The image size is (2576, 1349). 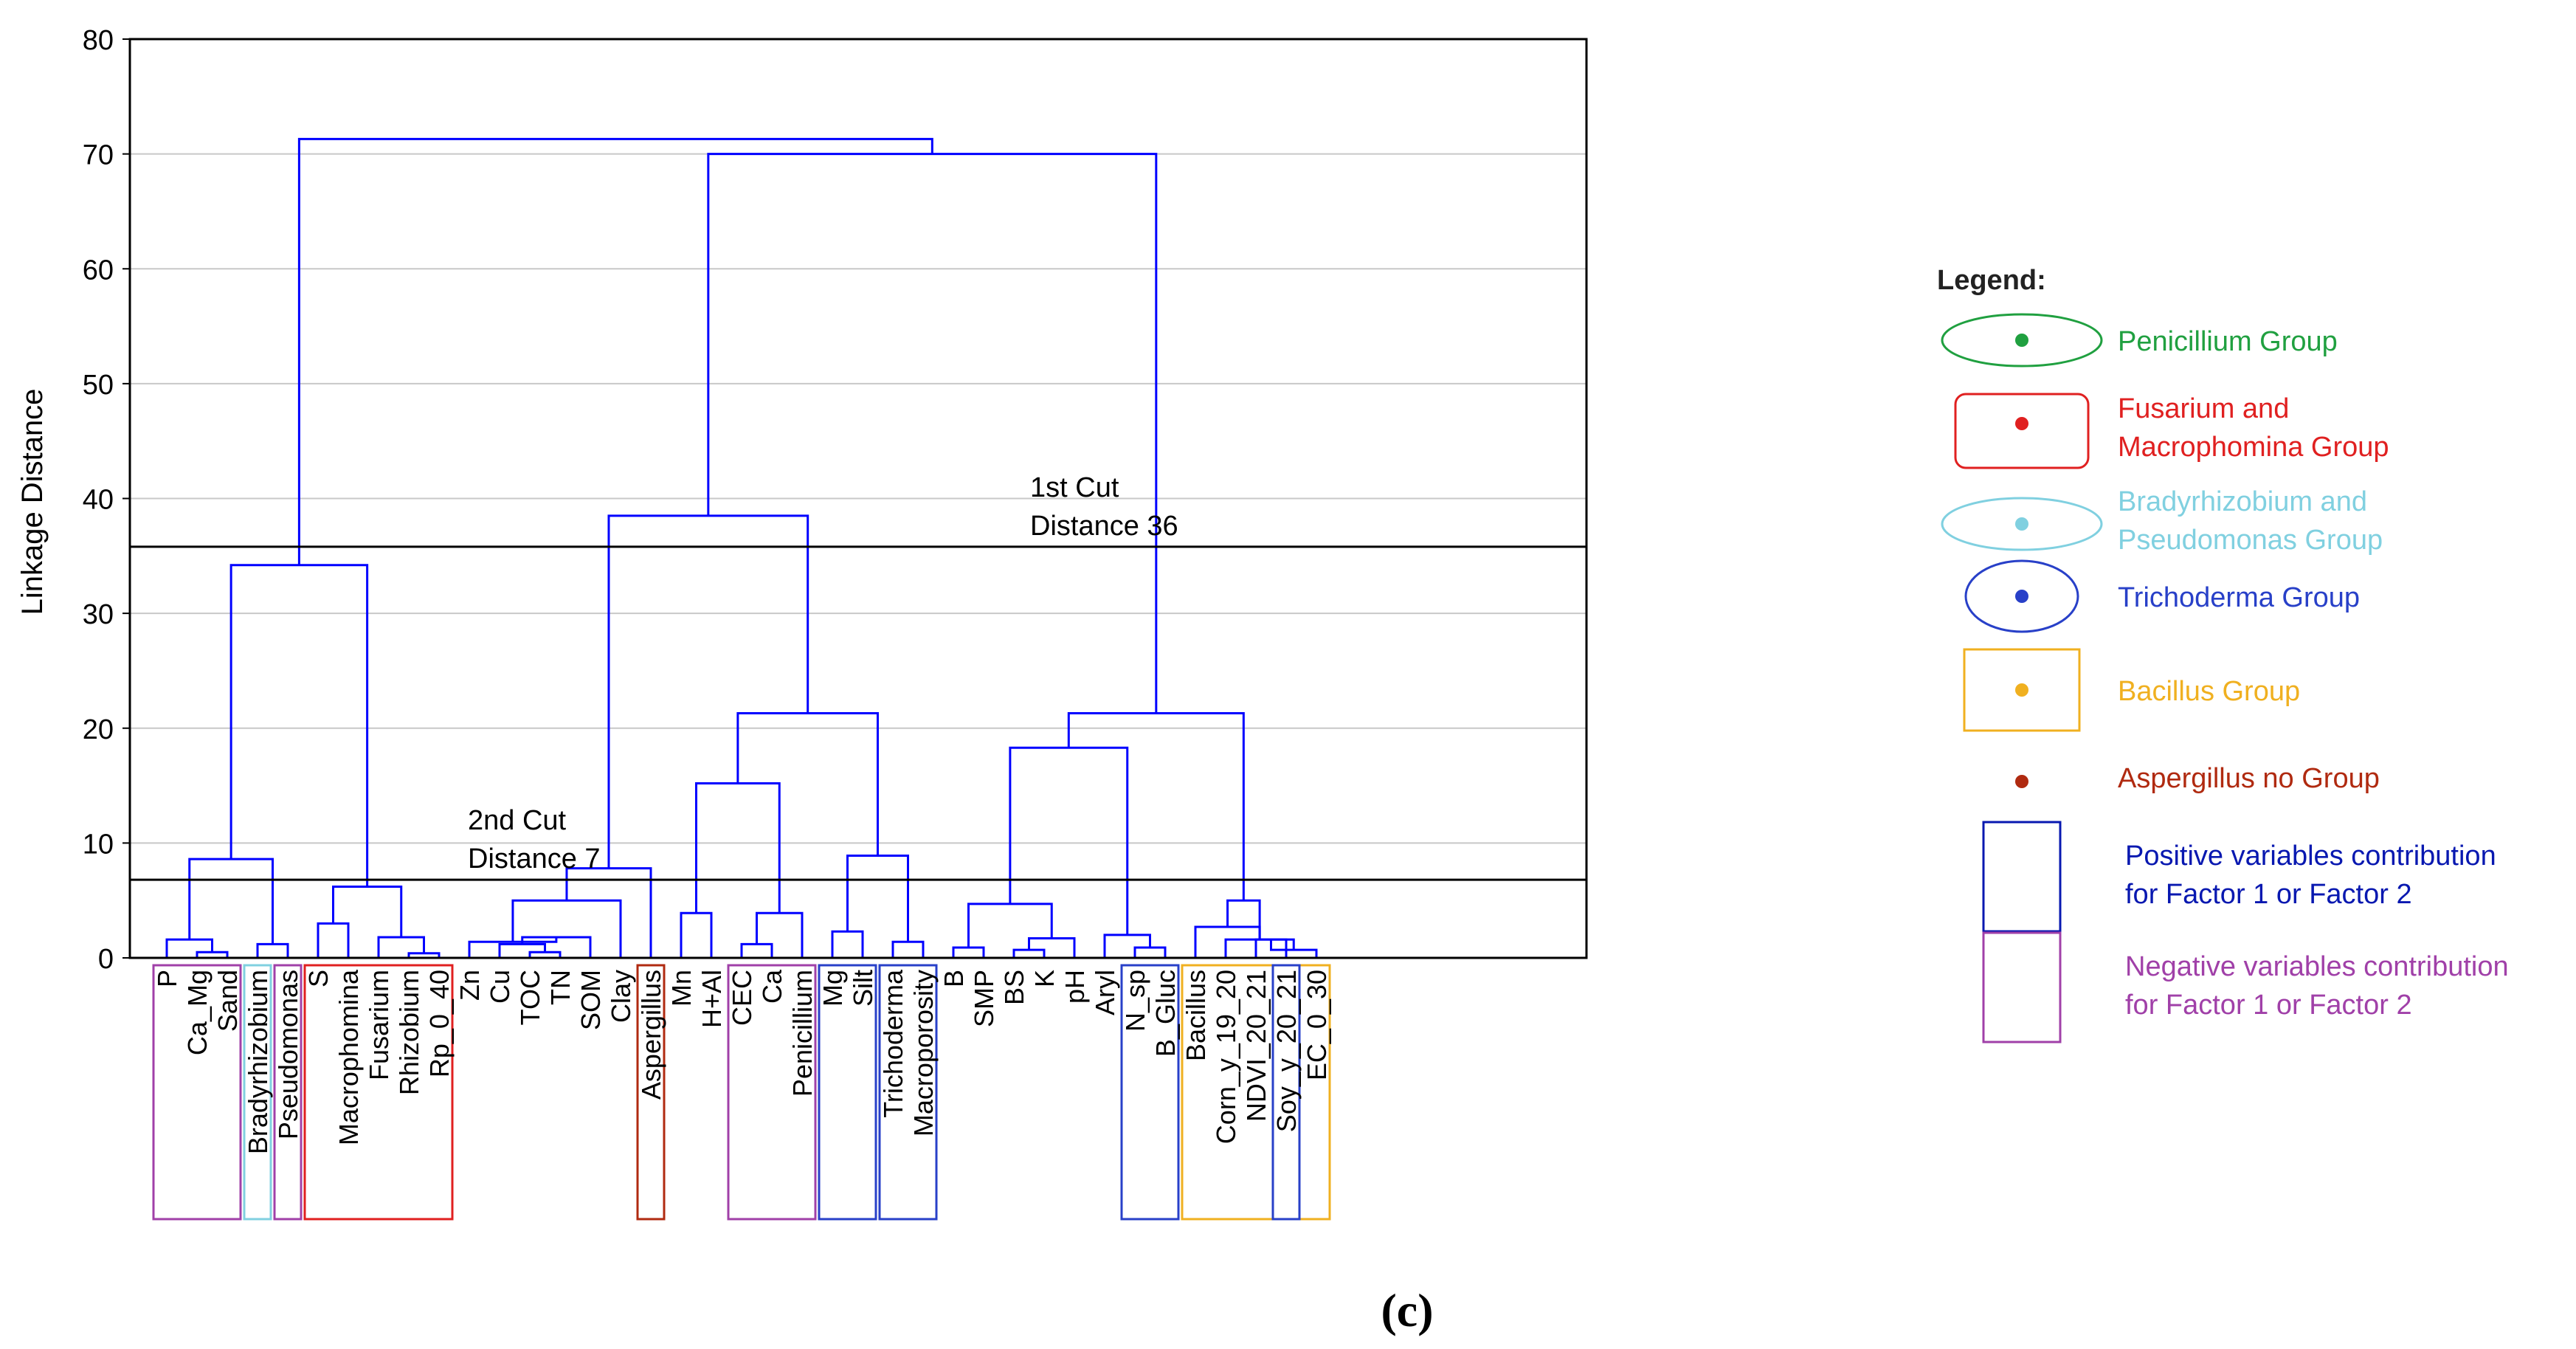 What do you see at coordinates (2250, 540) in the screenshot?
I see `legend-label: Pseudomonas Group` at bounding box center [2250, 540].